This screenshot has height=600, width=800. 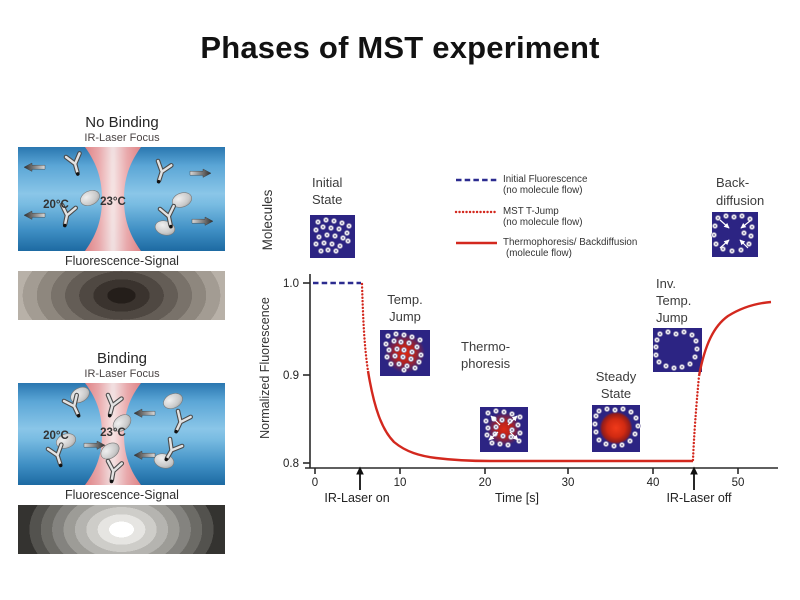 I want to click on x-tick-label: 10, so click(x=400, y=483).